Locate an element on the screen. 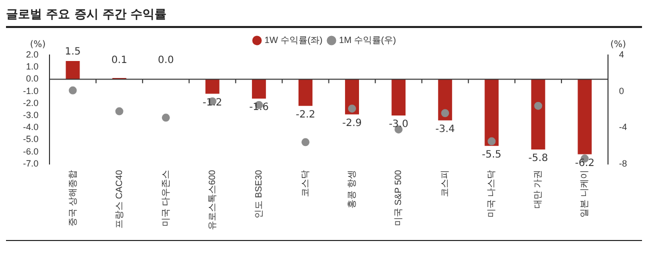 The image size is (670, 269). data-label: -5.8 is located at coordinates (538, 158).